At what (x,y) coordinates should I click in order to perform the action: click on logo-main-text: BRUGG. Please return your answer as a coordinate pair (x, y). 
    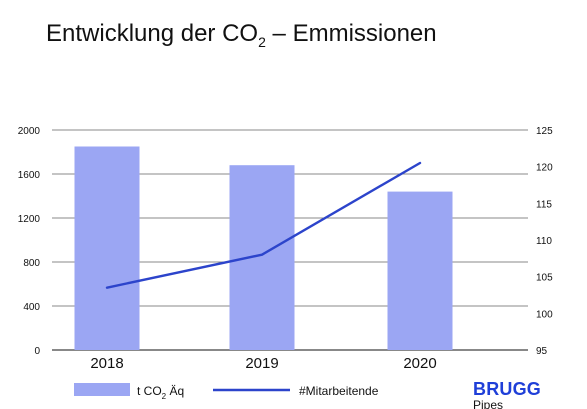
    Looking at the image, I should click on (507, 389).